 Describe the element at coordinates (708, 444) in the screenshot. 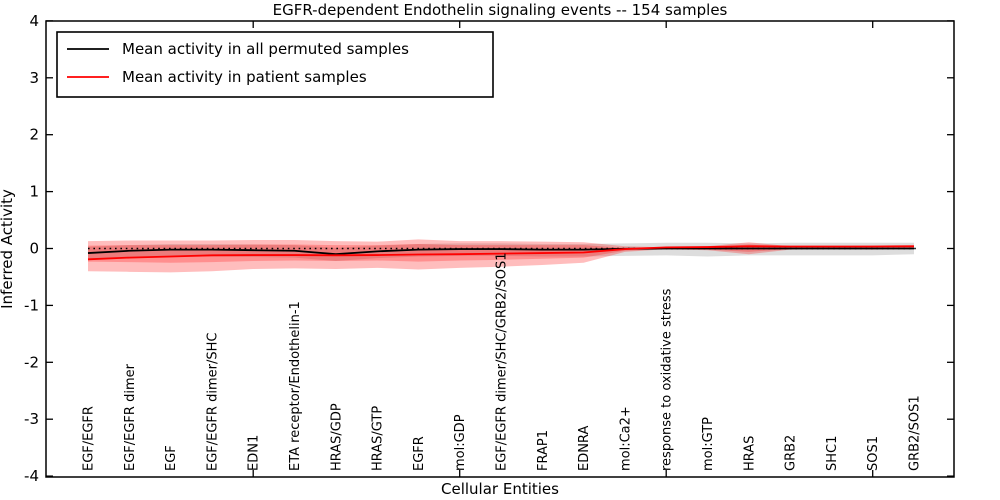

I see `x-category-label: mol:GTP` at that location.